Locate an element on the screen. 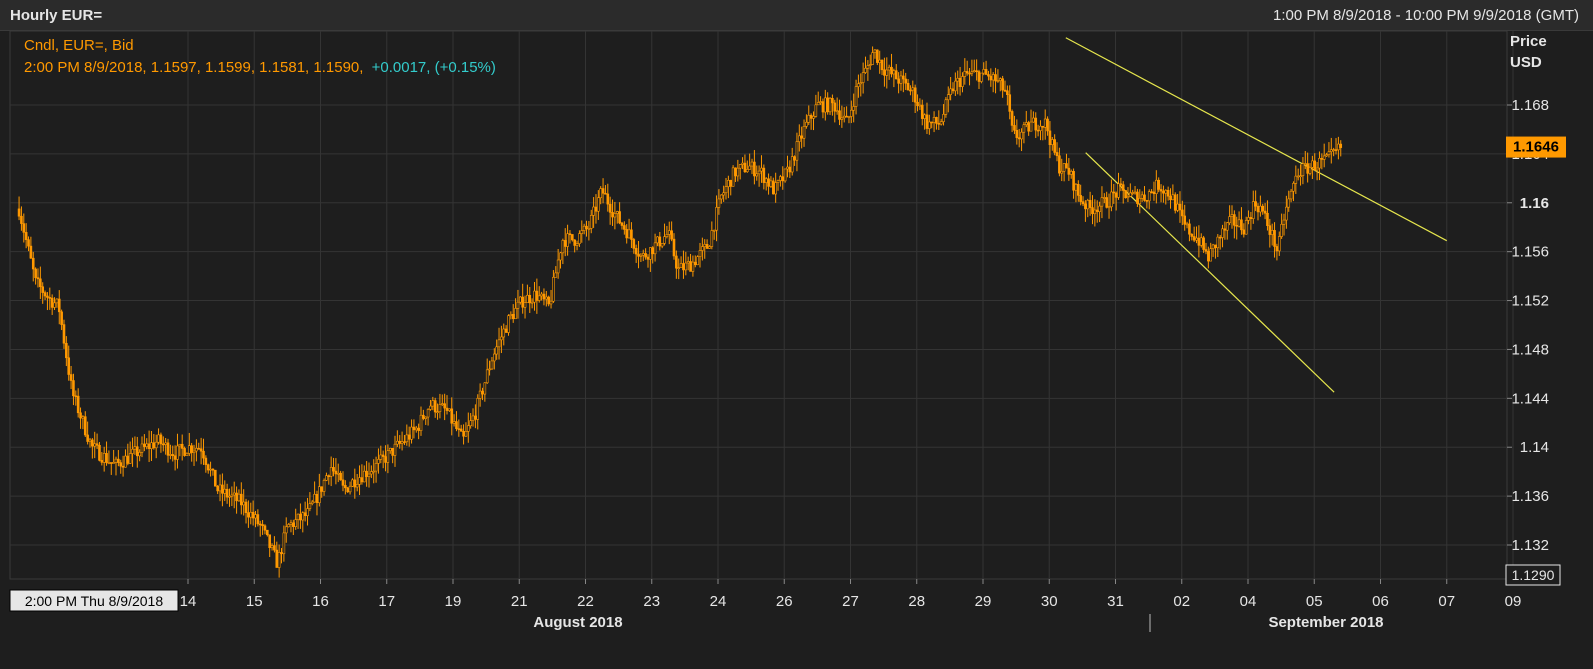  low-price-marker is located at coordinates (1533, 575).